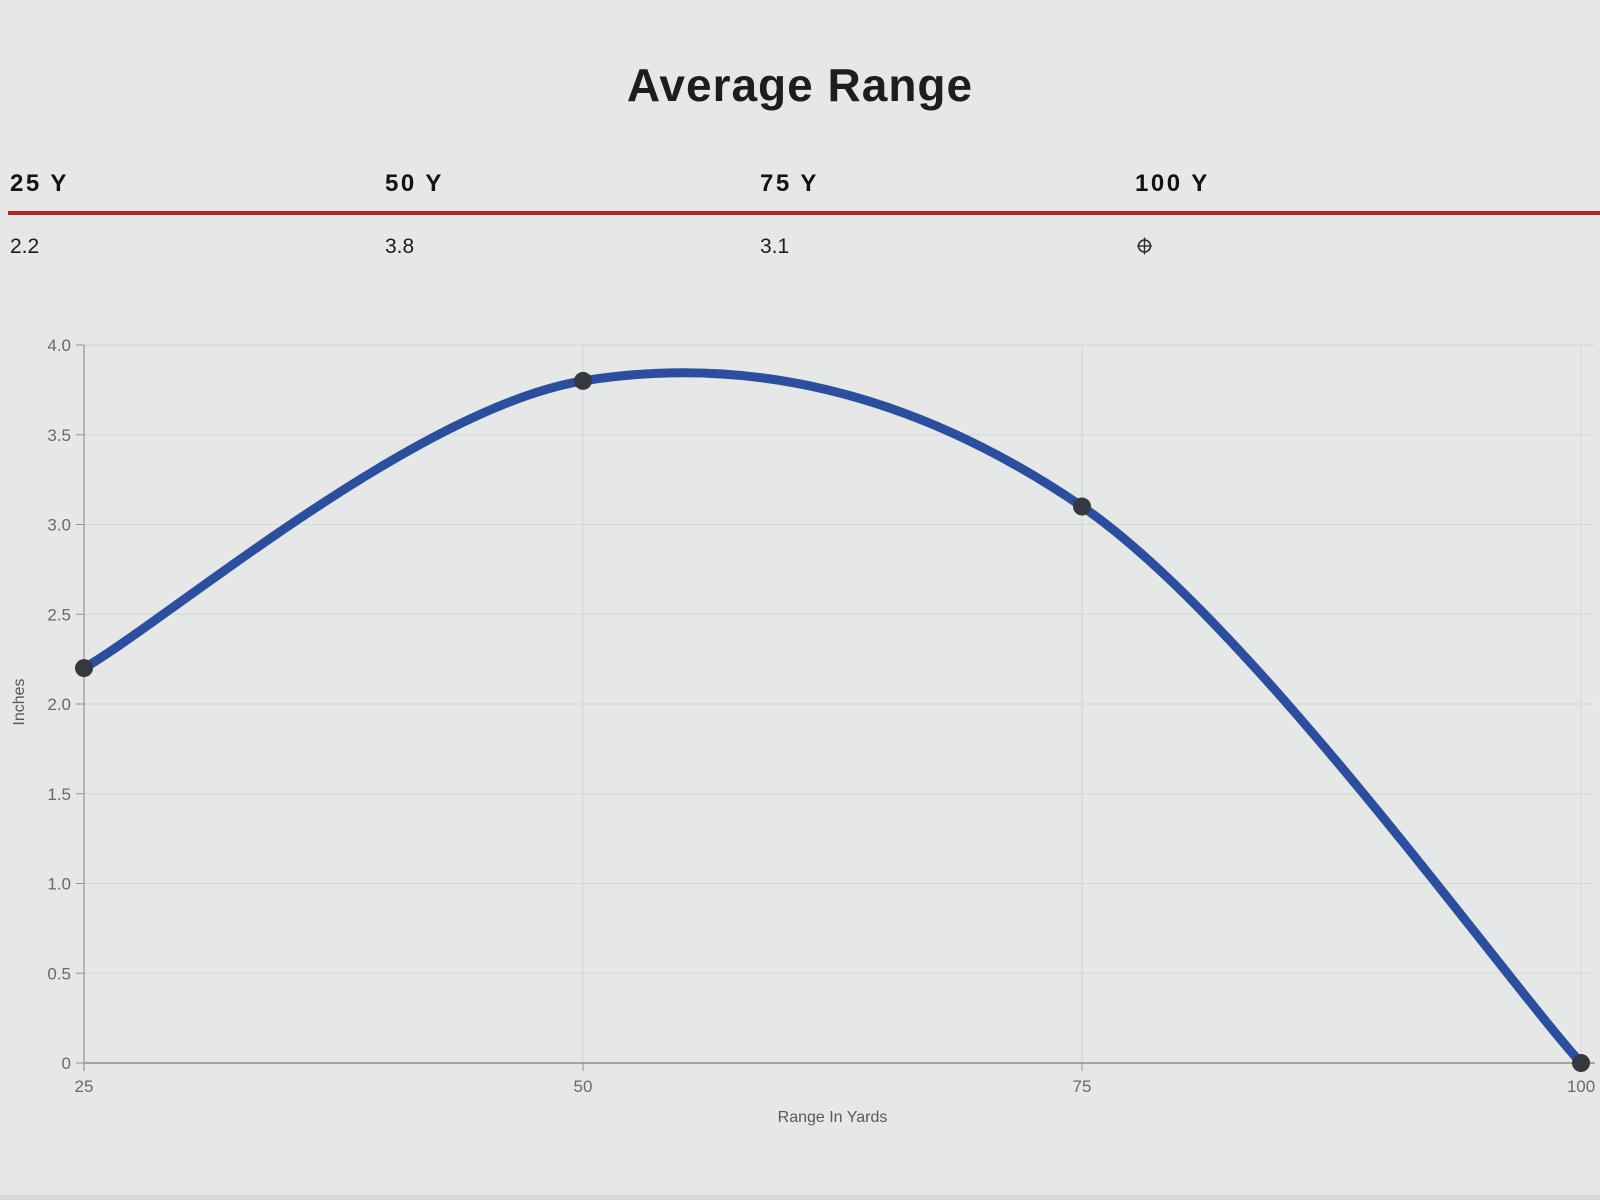 This screenshot has height=1200, width=1600. What do you see at coordinates (59, 884) in the screenshot?
I see `y-tick-label: 1.0` at bounding box center [59, 884].